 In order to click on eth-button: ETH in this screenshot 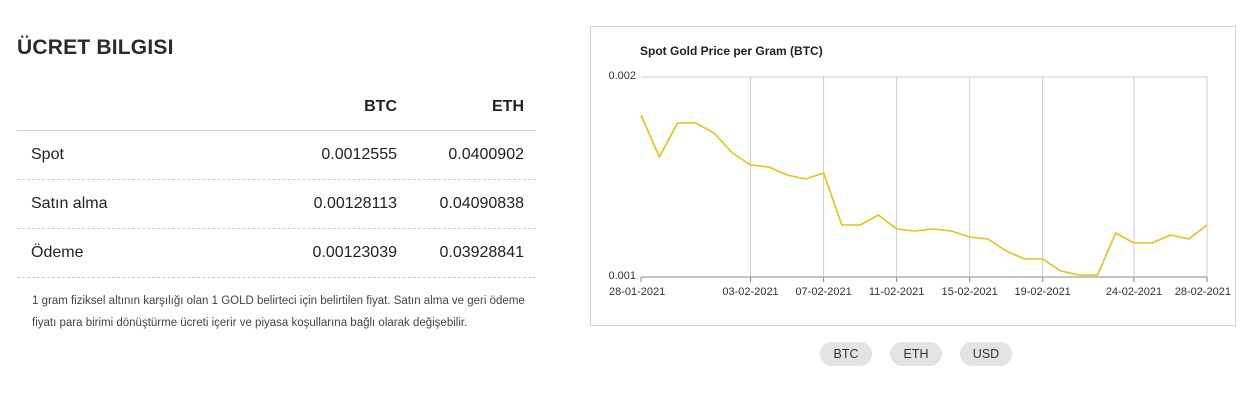, I will do `click(916, 354)`.